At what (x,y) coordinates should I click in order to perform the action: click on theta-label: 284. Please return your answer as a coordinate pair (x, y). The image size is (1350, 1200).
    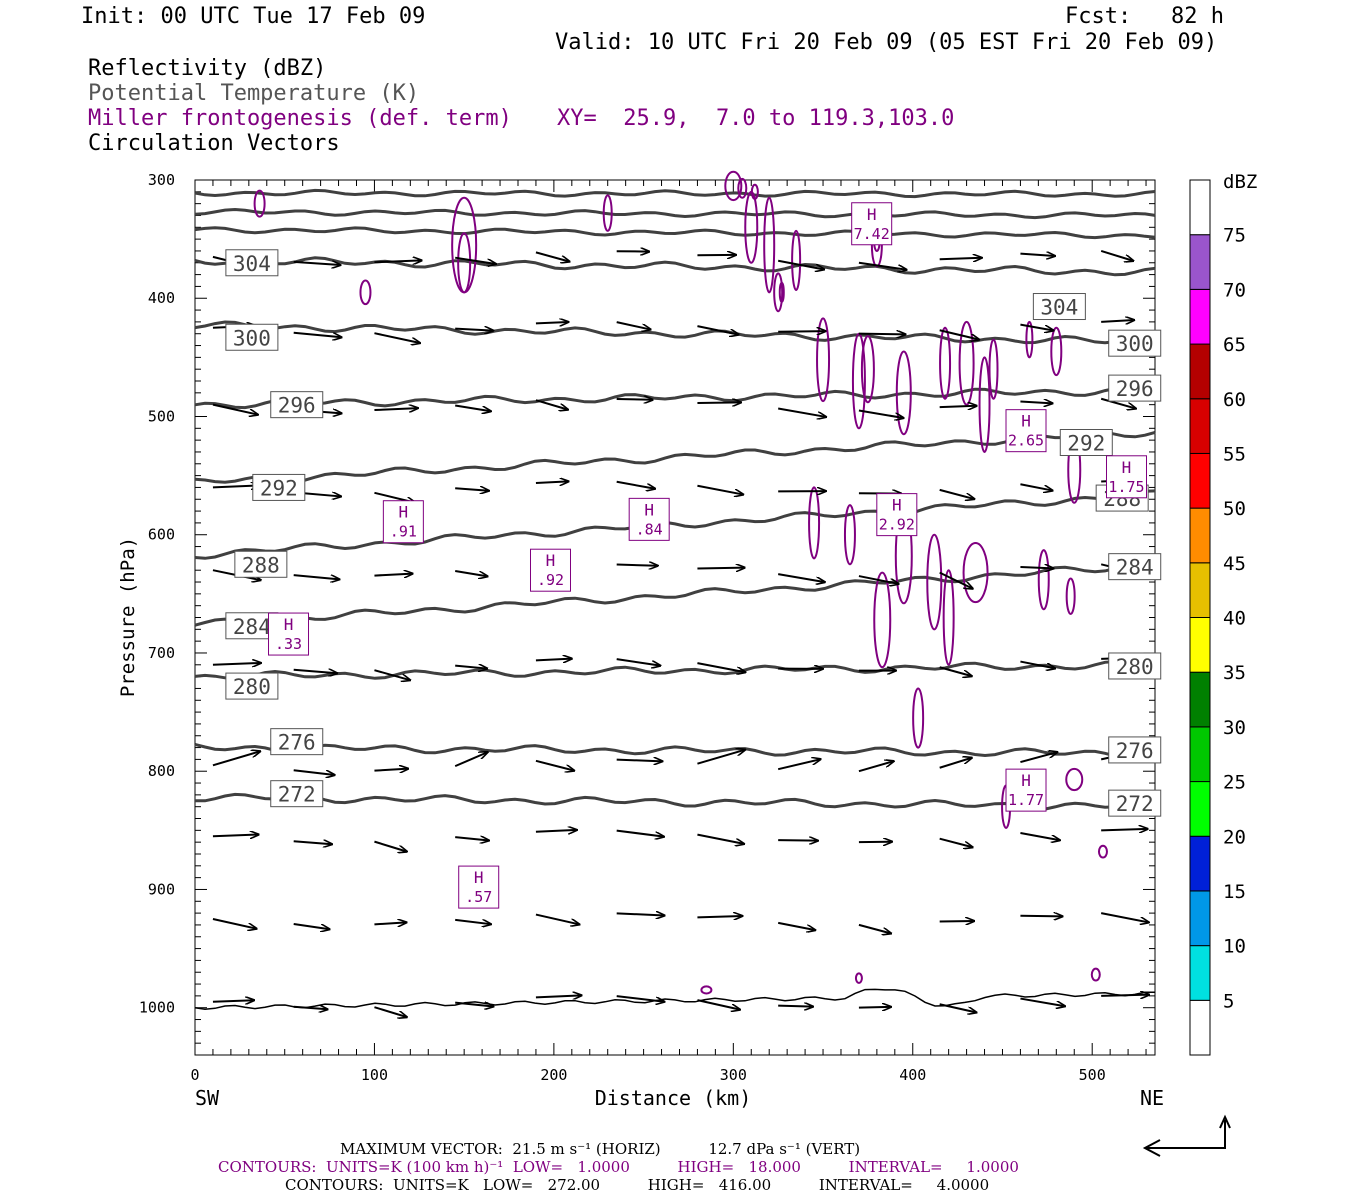
    Looking at the image, I should click on (252, 627).